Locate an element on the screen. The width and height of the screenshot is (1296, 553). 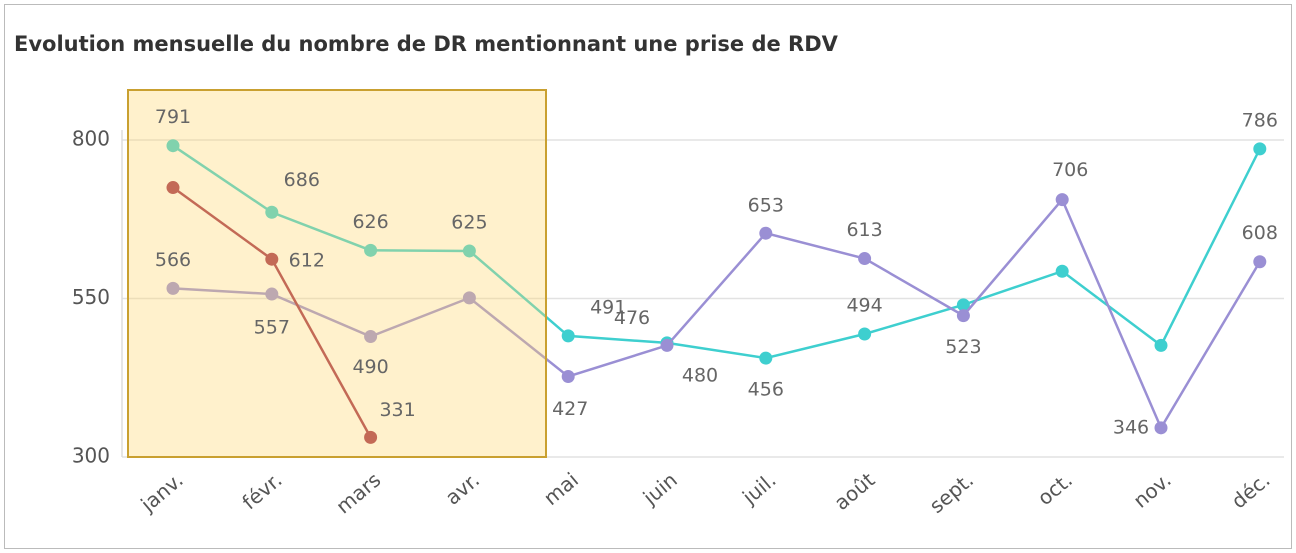
value-label: 625 is located at coordinates (469, 222).